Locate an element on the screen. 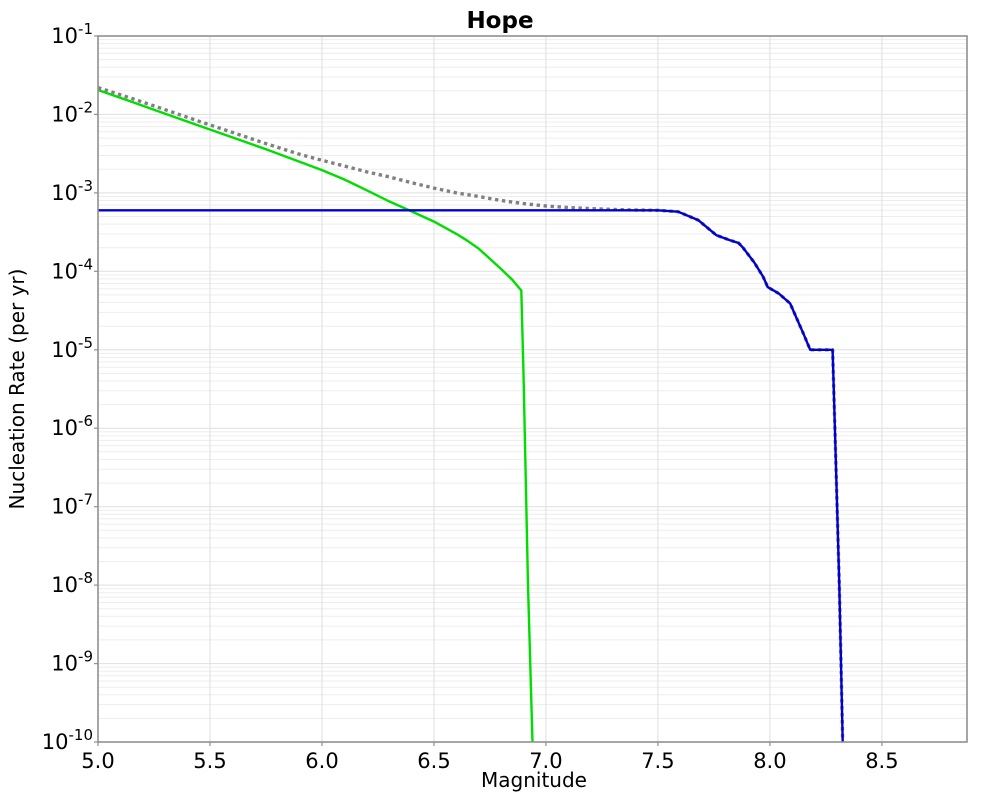 Image resolution: width=1000 pixels, height=800 pixels. y-tick-label: 10⁻² is located at coordinates (72, 112).